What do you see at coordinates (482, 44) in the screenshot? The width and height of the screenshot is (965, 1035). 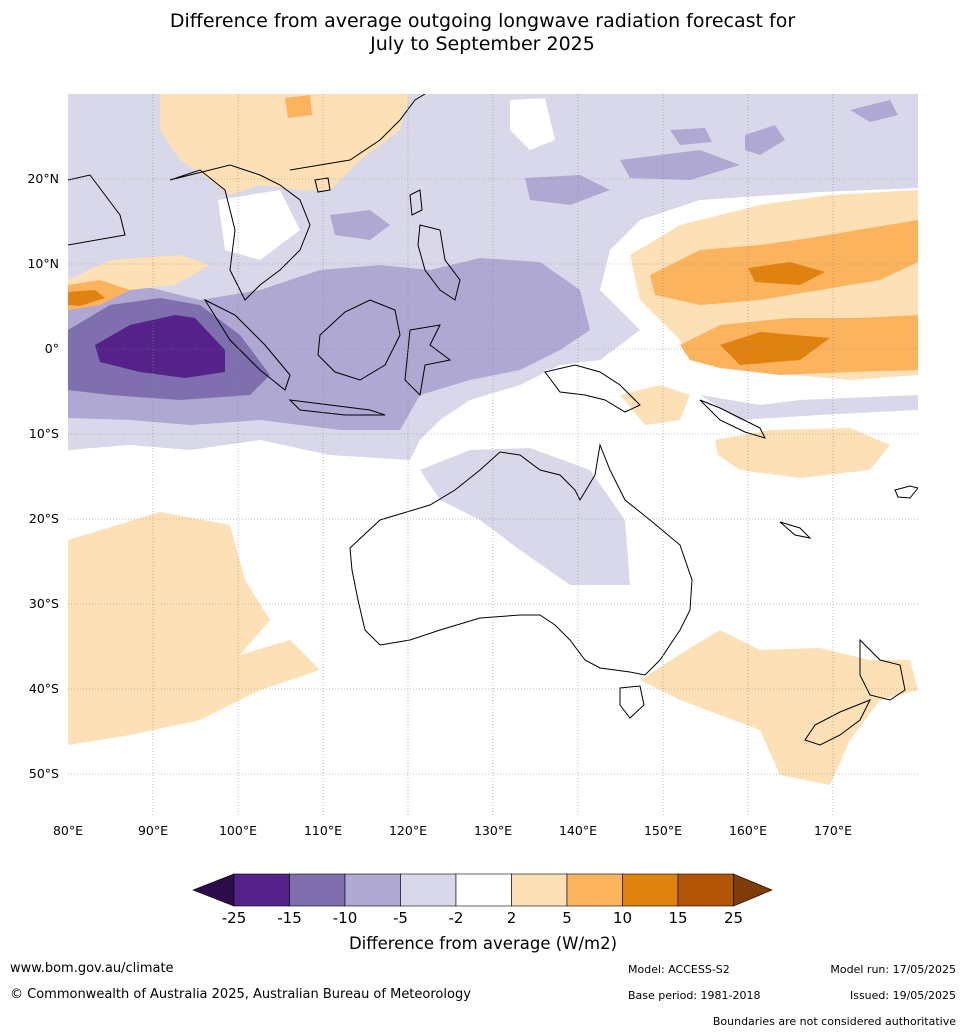 I see `title-line-2: July to September 2025` at bounding box center [482, 44].